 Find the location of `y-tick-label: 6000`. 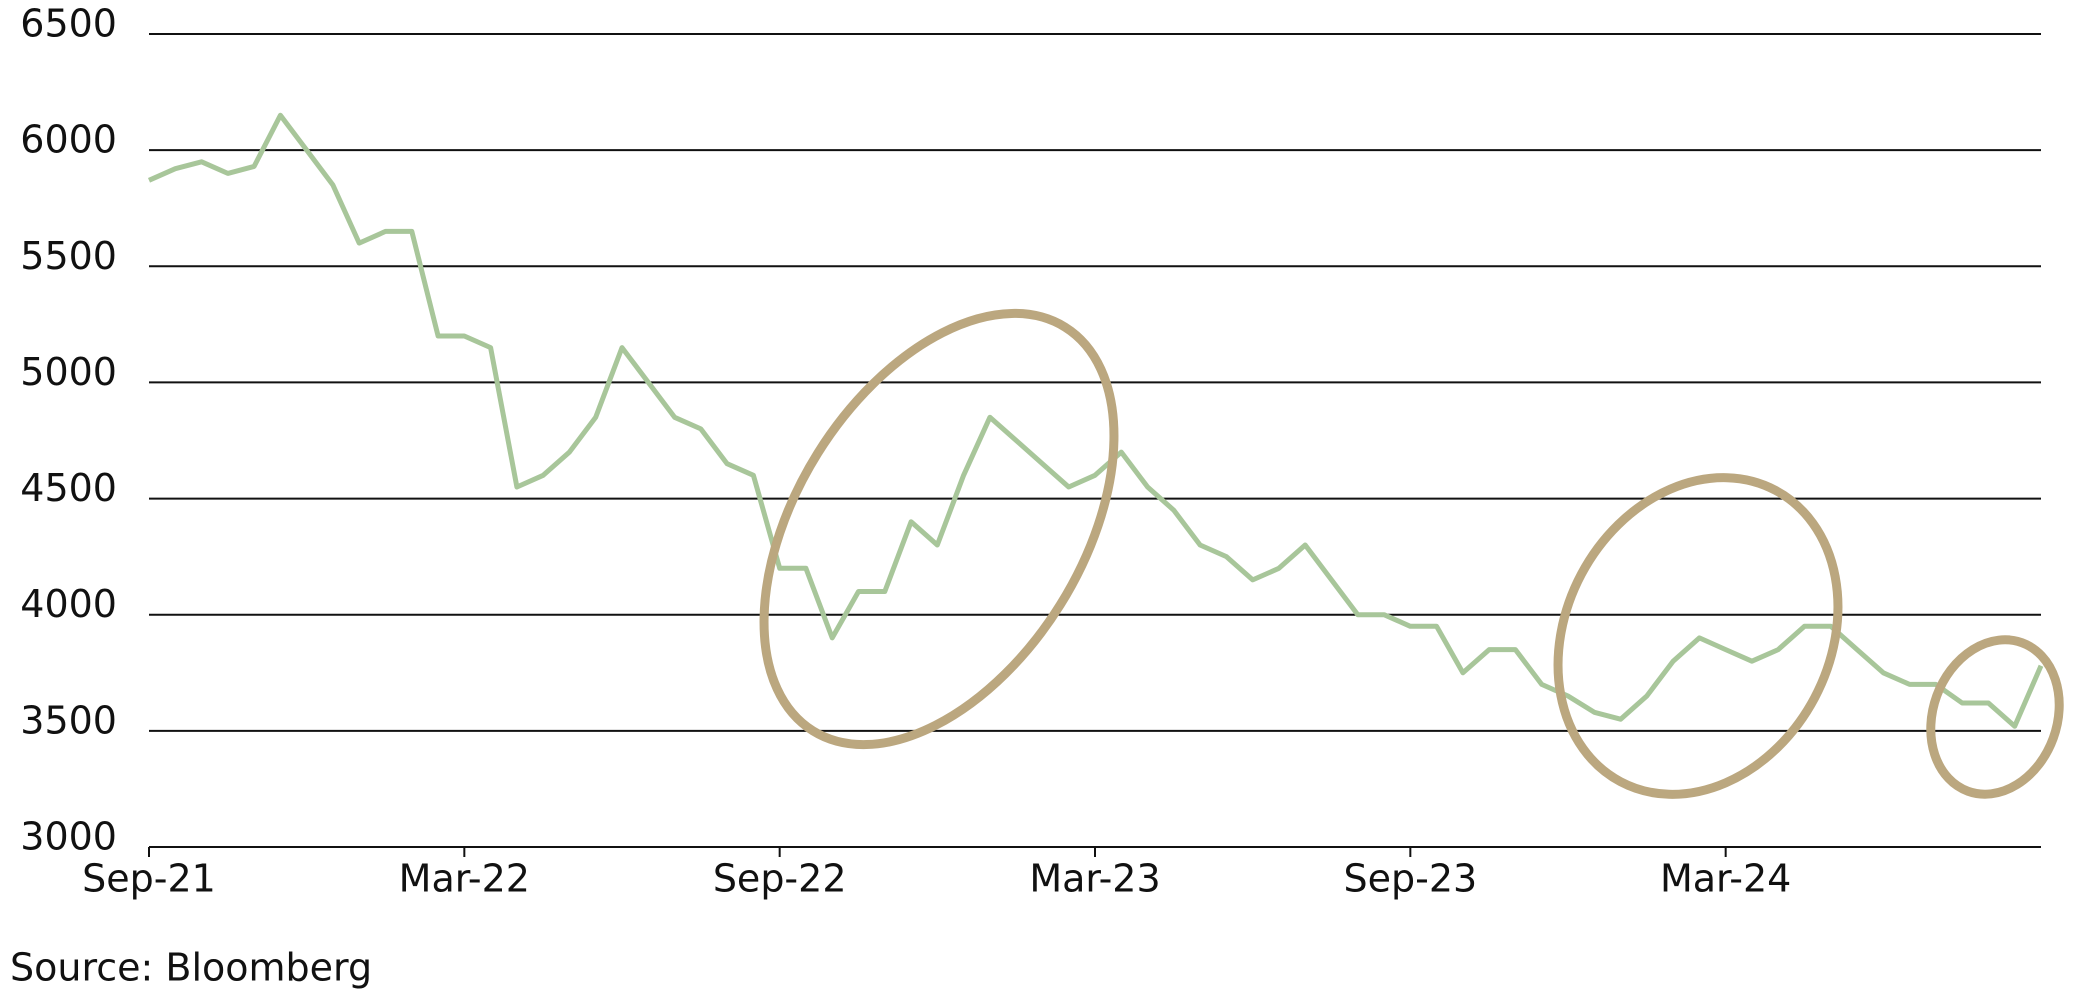

y-tick-label: 6000 is located at coordinates (68, 140).